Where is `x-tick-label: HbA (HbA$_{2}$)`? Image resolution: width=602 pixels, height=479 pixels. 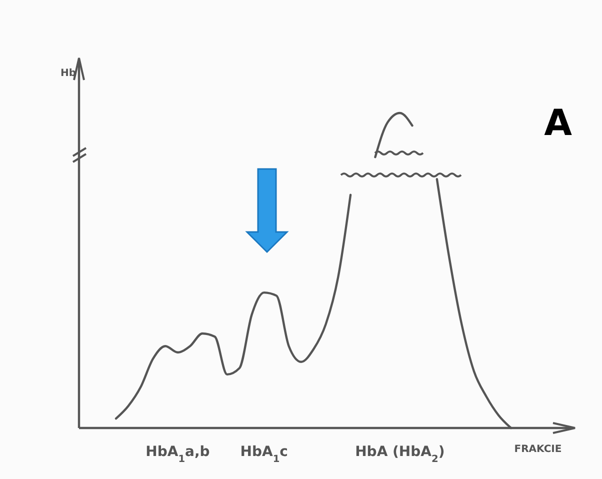
x-tick-label: HbA (HbA$_{2}$) is located at coordinates (400, 454).